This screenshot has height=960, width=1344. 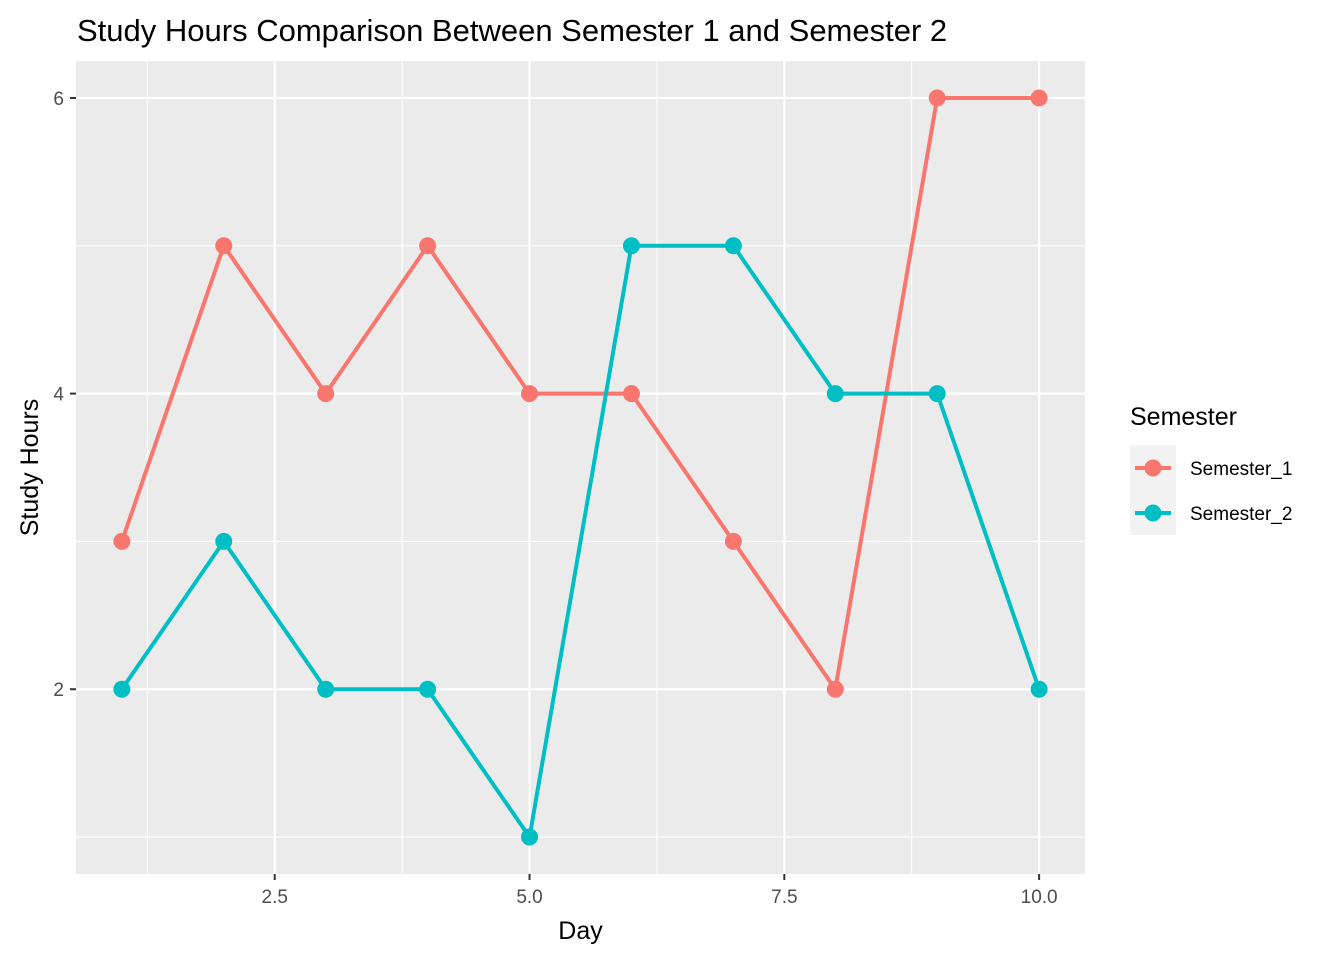 I want to click on x-tick-label: 7.5, so click(x=784, y=897).